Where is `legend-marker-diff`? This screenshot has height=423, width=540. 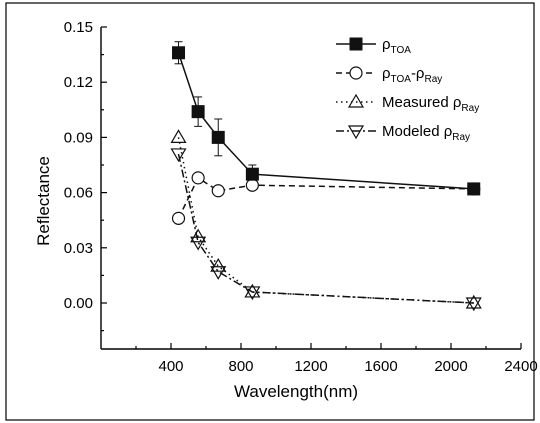
legend-marker-diff is located at coordinates (356, 73).